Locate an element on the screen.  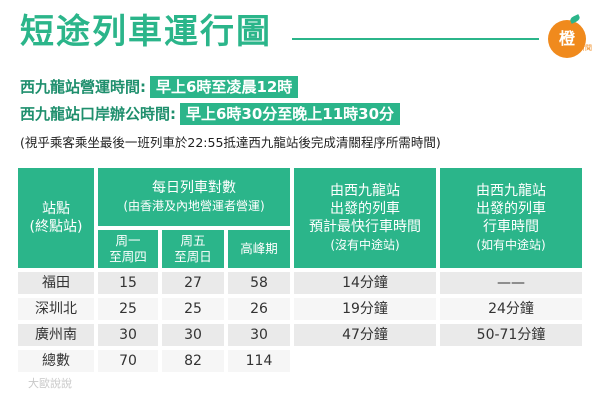
table-cell-fri-sun: 82 is located at coordinates (193, 361).